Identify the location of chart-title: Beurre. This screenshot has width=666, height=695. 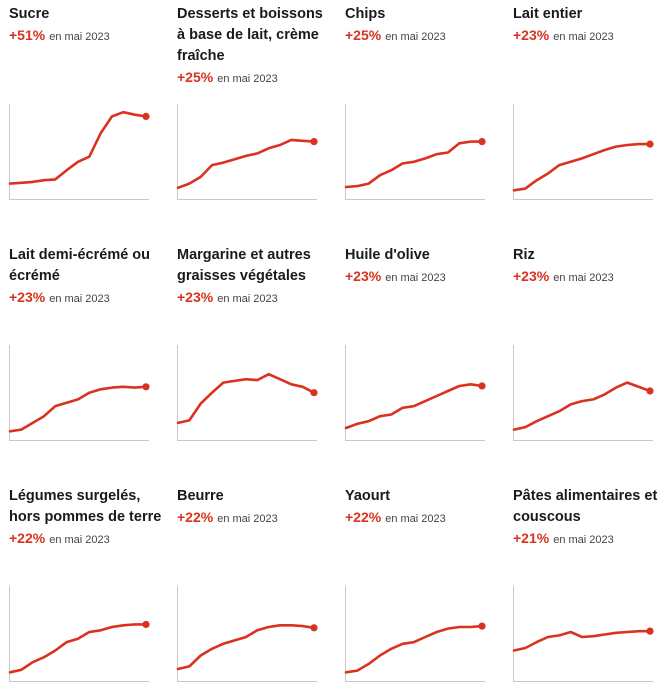
(200, 496).